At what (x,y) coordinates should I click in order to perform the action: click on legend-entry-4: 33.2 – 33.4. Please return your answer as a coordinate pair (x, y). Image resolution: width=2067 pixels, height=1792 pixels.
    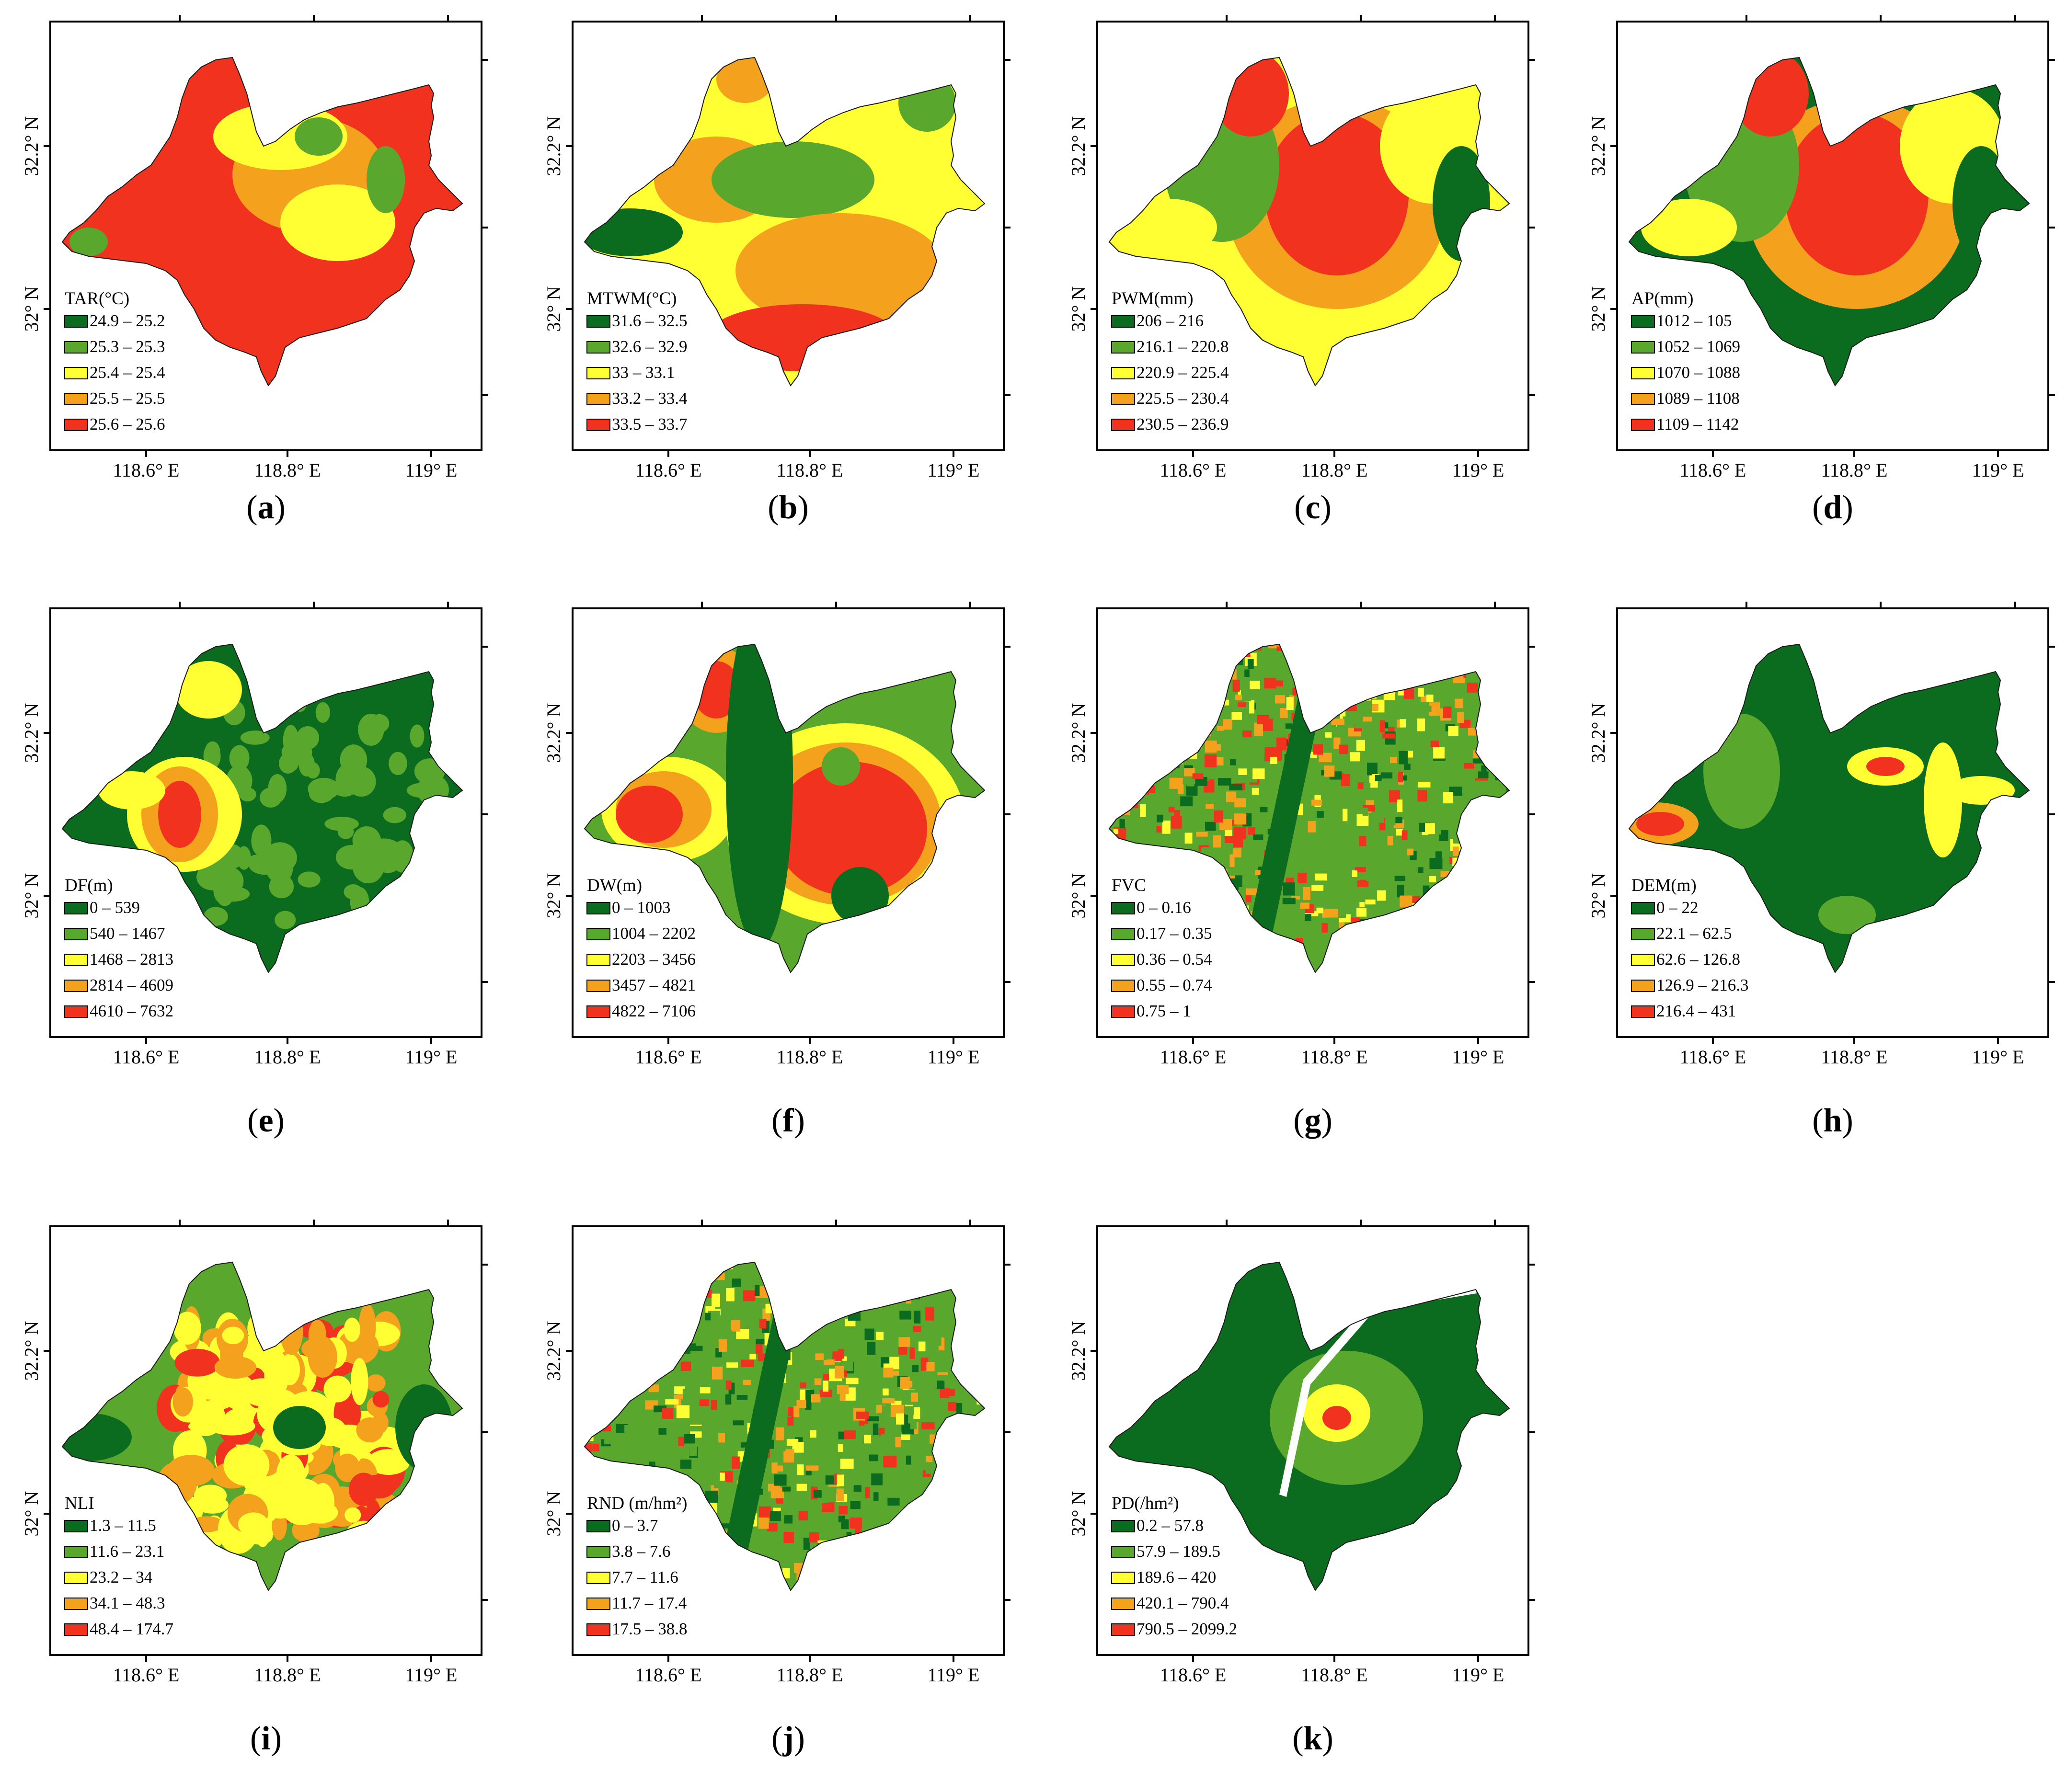
    Looking at the image, I should click on (650, 398).